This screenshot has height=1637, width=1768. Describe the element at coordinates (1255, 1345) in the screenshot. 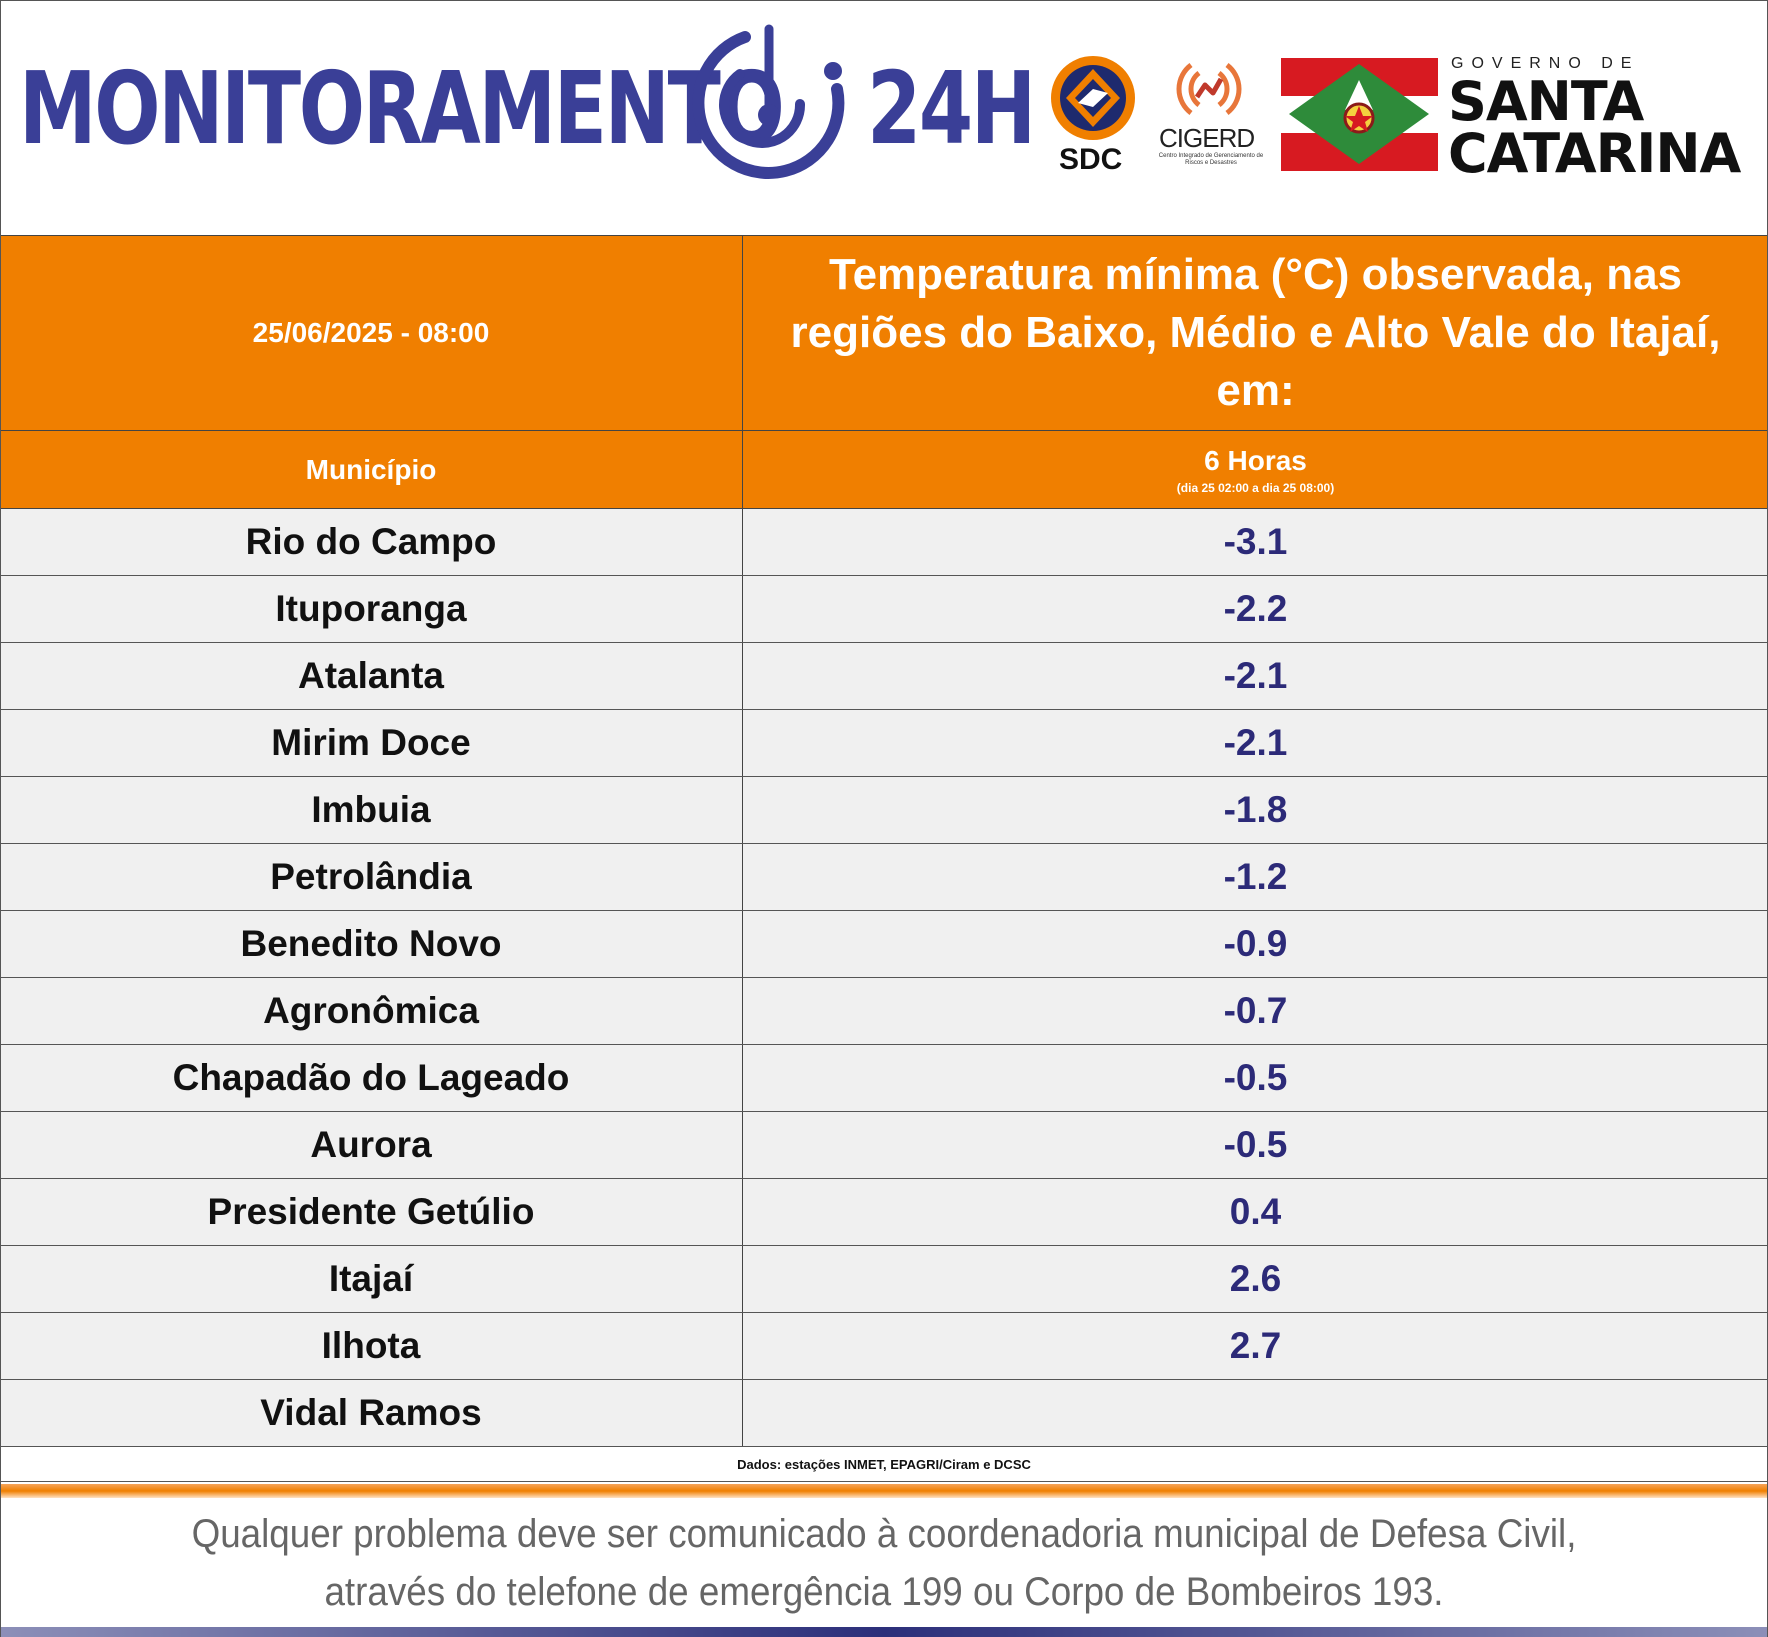

I see `temperature-cell: 2.7` at that location.